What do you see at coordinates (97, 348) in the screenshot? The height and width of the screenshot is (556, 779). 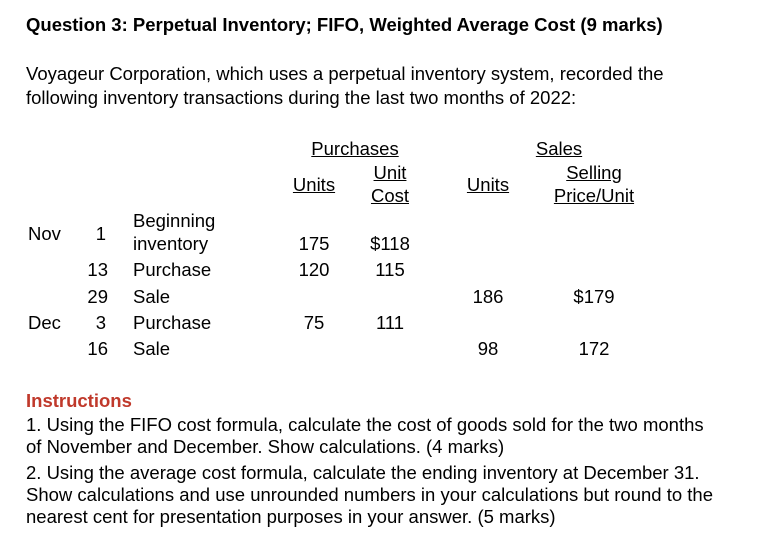 I see `row-day: 16` at bounding box center [97, 348].